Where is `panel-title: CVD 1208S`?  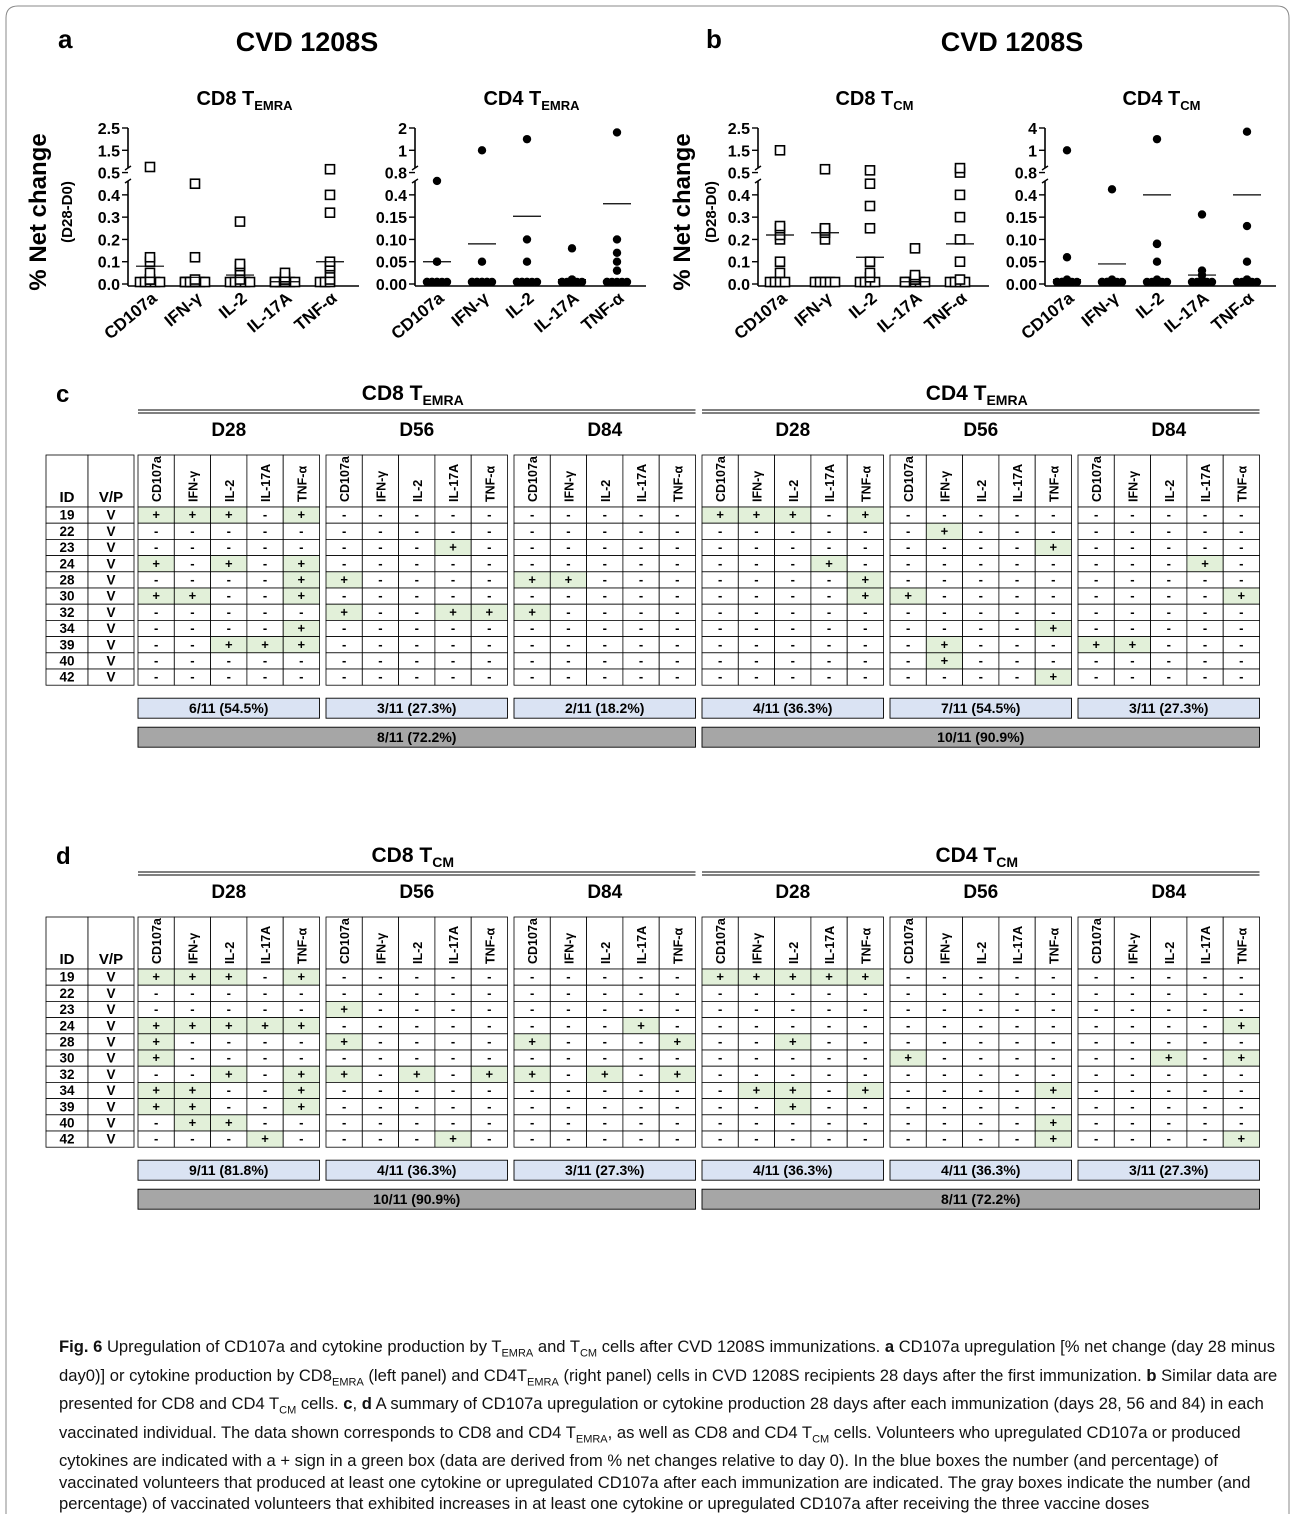
panel-title: CVD 1208S is located at coordinates (307, 42).